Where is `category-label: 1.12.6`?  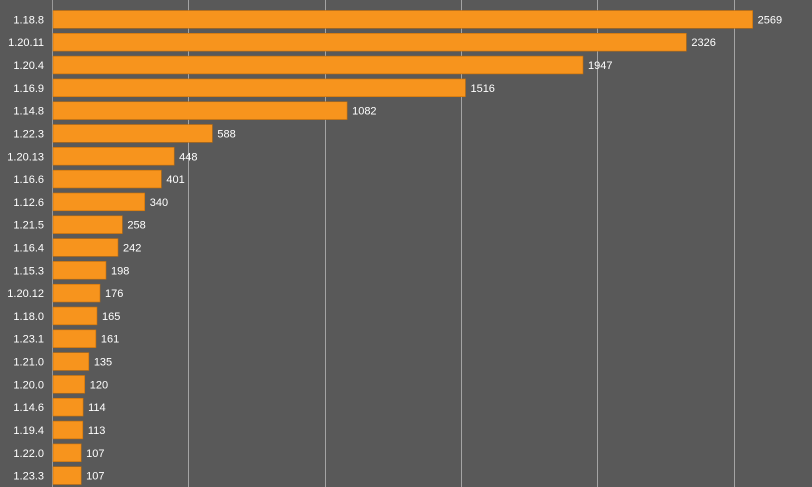 category-label: 1.12.6 is located at coordinates (28, 203).